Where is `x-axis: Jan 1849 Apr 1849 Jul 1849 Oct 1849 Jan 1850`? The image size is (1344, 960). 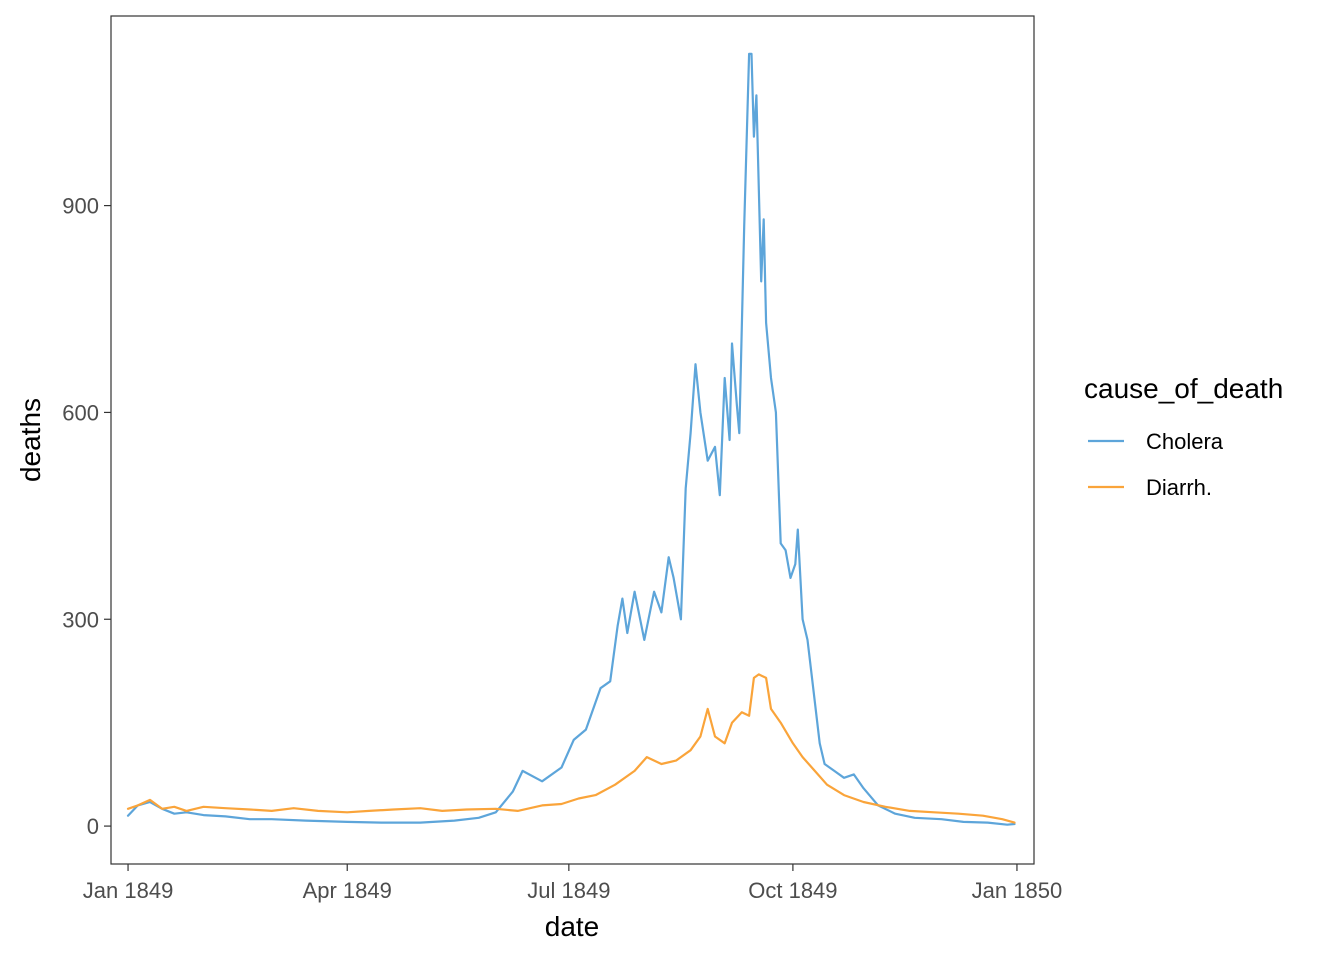 x-axis: Jan 1849 Apr 1849 Jul 1849 Oct 1849 Jan 1850 is located at coordinates (572, 883).